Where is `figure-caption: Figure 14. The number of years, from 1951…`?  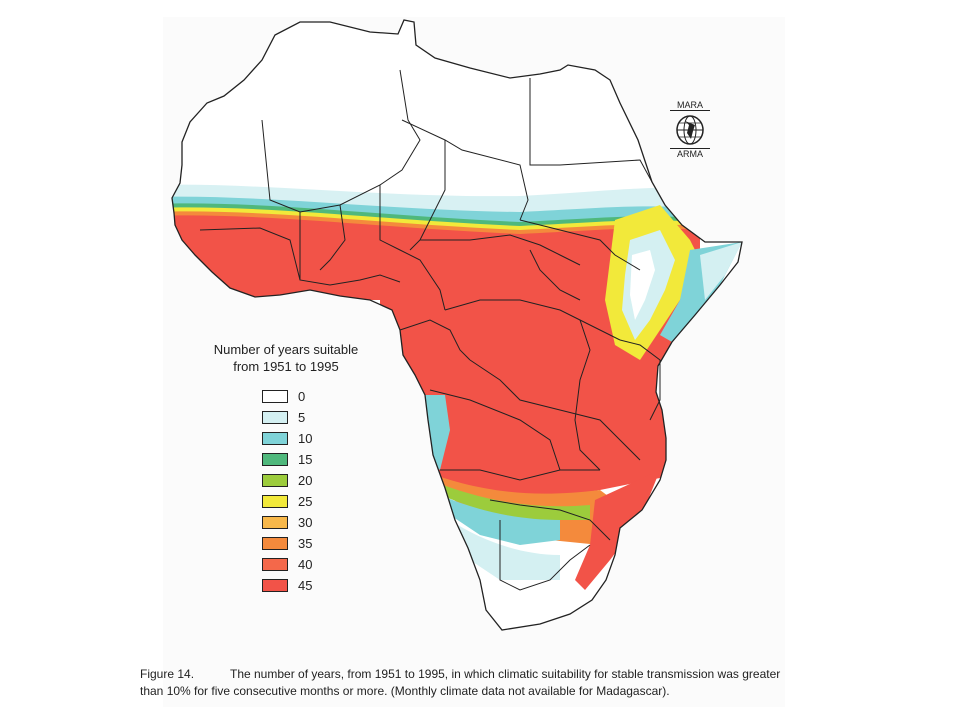
figure-caption: Figure 14. The number of years, from 1951… is located at coordinates (470, 683).